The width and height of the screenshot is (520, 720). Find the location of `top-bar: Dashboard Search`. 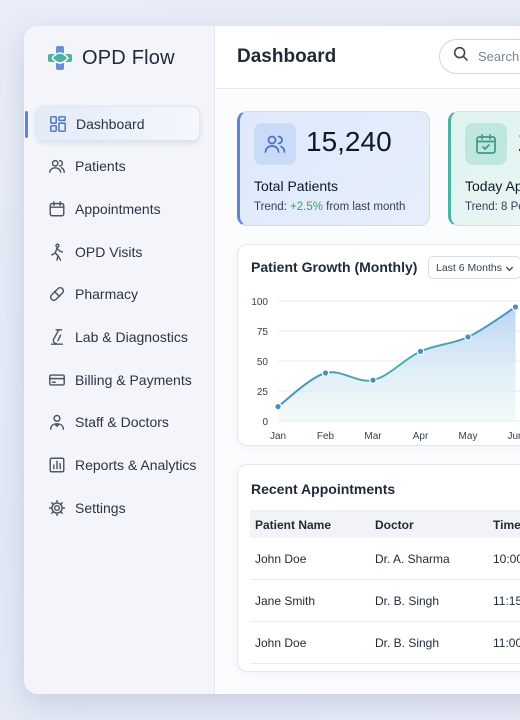

top-bar: Dashboard Search is located at coordinates (368, 57).